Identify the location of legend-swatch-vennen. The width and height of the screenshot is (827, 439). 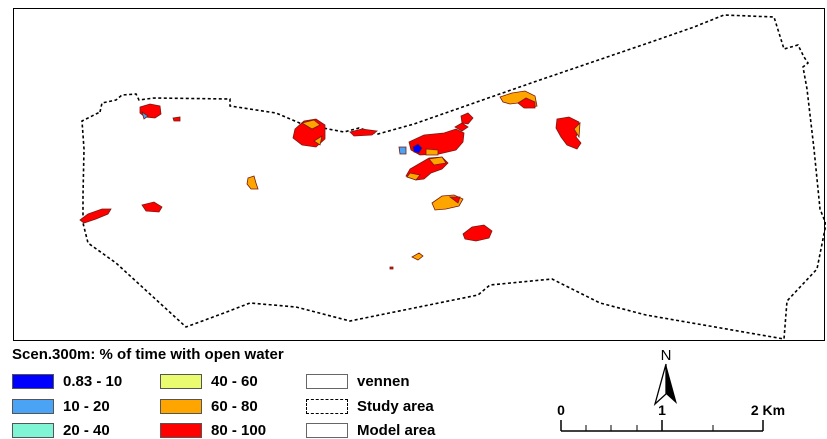
(327, 381).